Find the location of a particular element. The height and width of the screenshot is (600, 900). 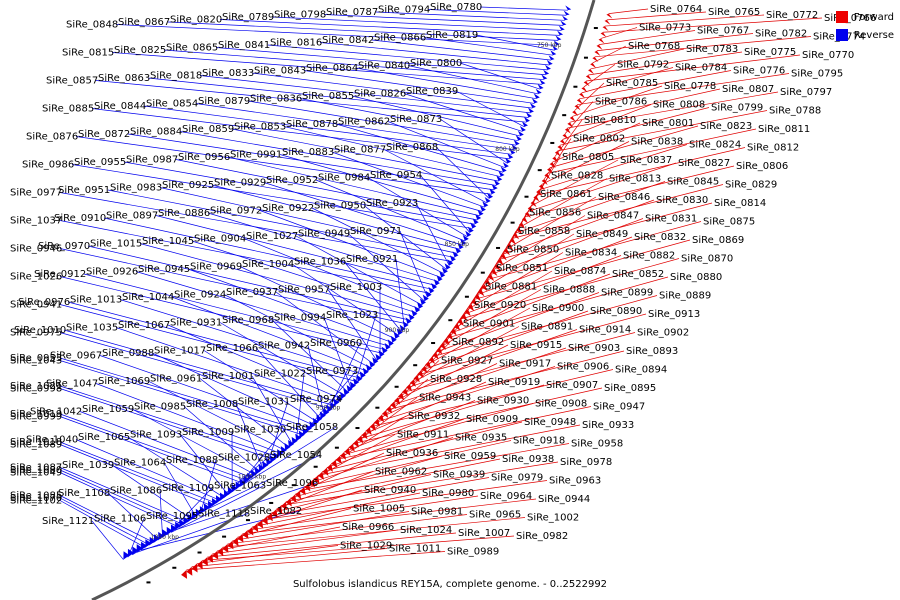

reverse-gene-label: SiRe_0999 is located at coordinates (36, 417).